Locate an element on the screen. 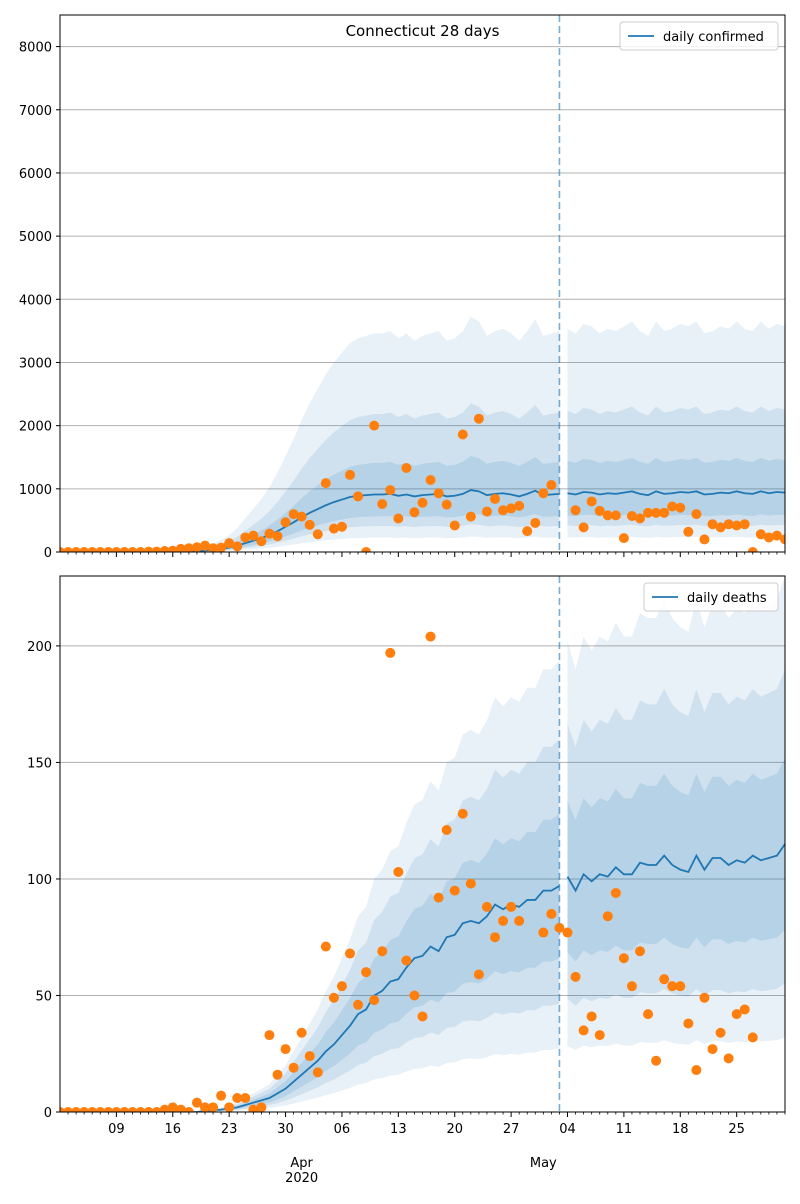  x-tick-label: 06 is located at coordinates (342, 1129).